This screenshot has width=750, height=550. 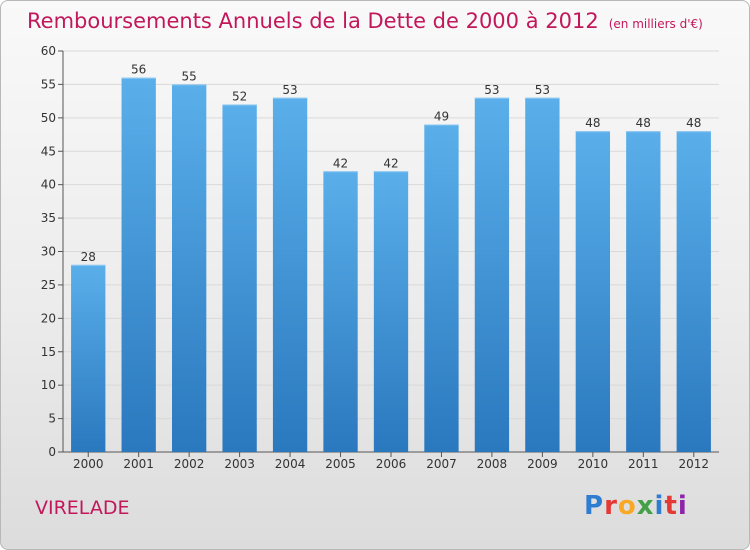 I want to click on bar-2007, so click(x=441, y=288).